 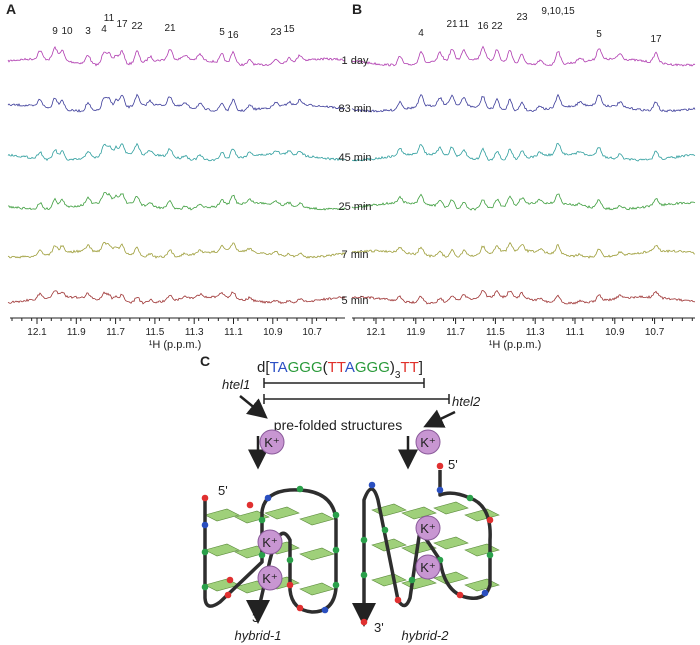 What do you see at coordinates (88, 31) in the screenshot?
I see `peak-label: 3` at bounding box center [88, 31].